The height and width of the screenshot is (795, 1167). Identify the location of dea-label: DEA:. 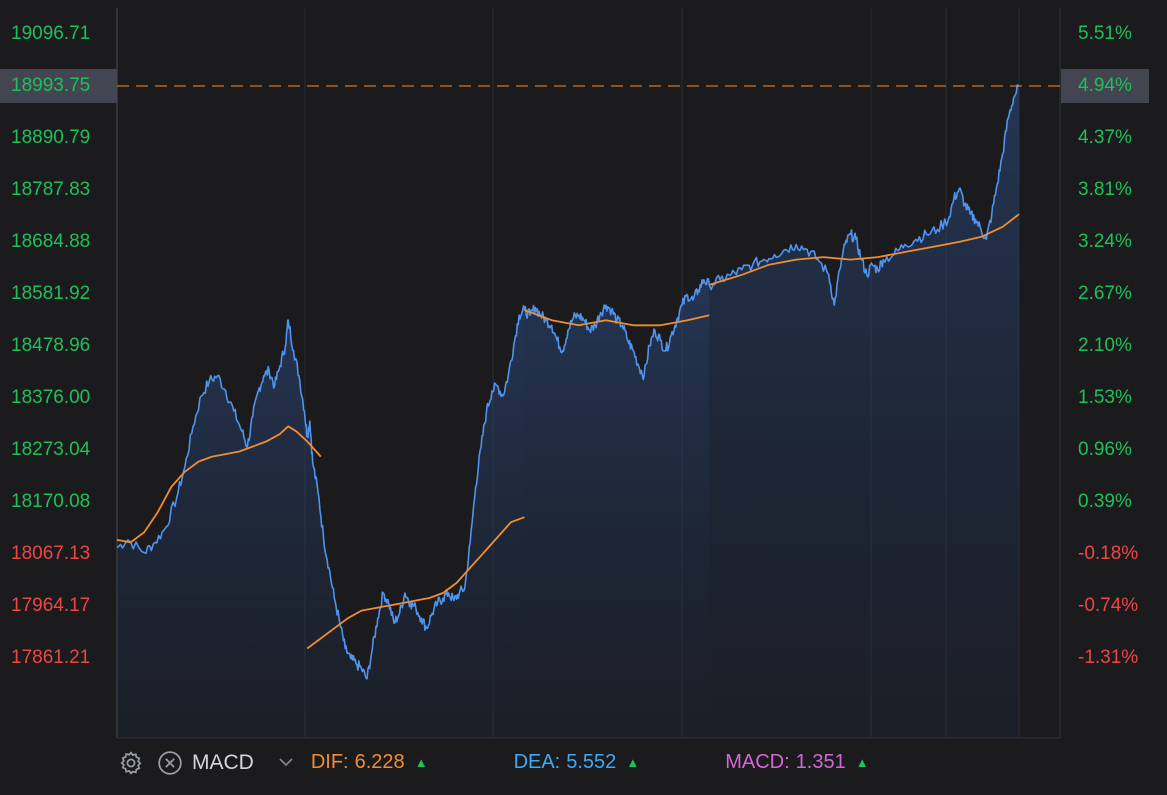
(537, 762).